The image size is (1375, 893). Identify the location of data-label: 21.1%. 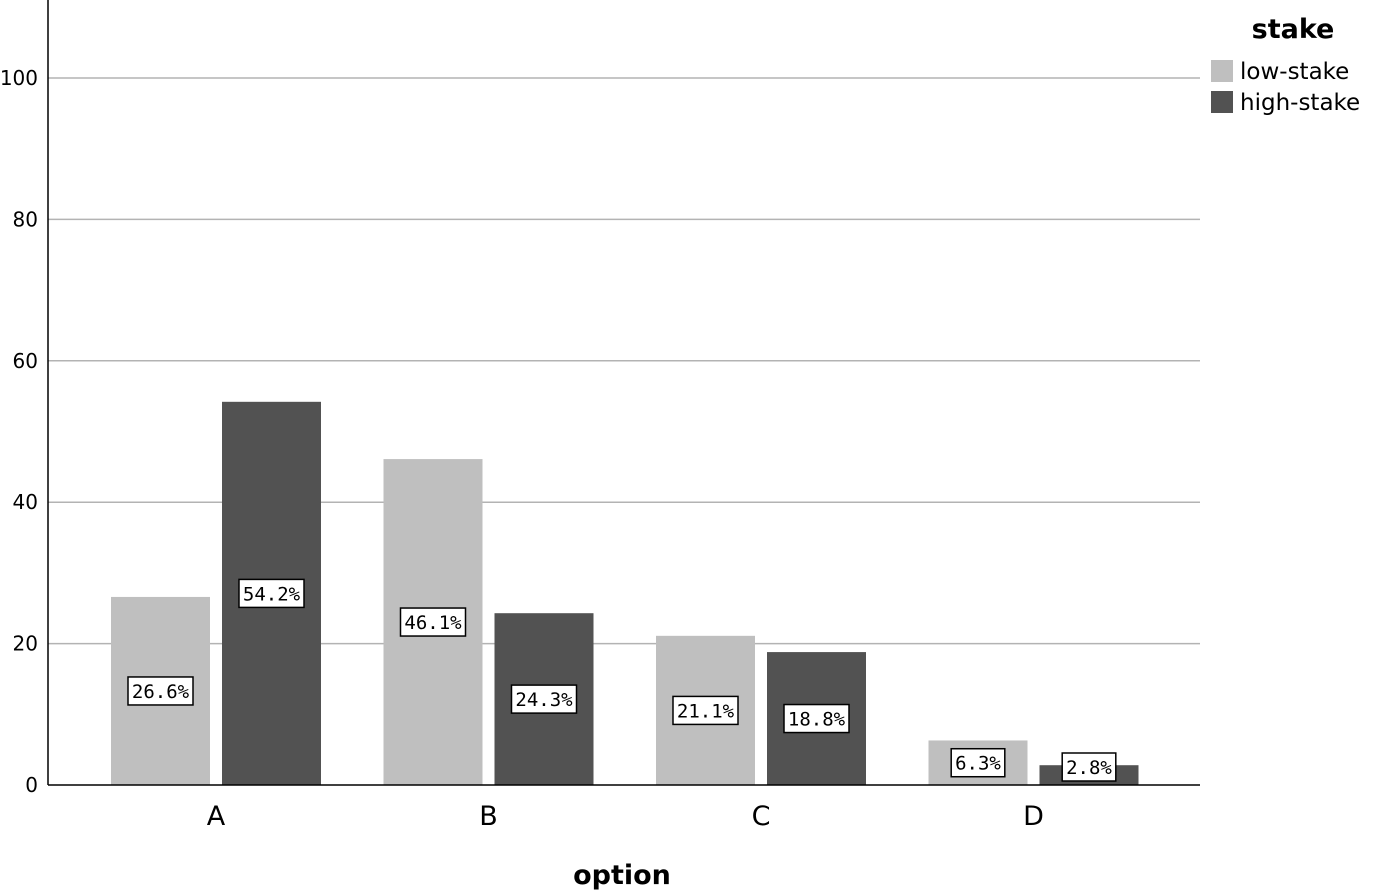
(706, 711).